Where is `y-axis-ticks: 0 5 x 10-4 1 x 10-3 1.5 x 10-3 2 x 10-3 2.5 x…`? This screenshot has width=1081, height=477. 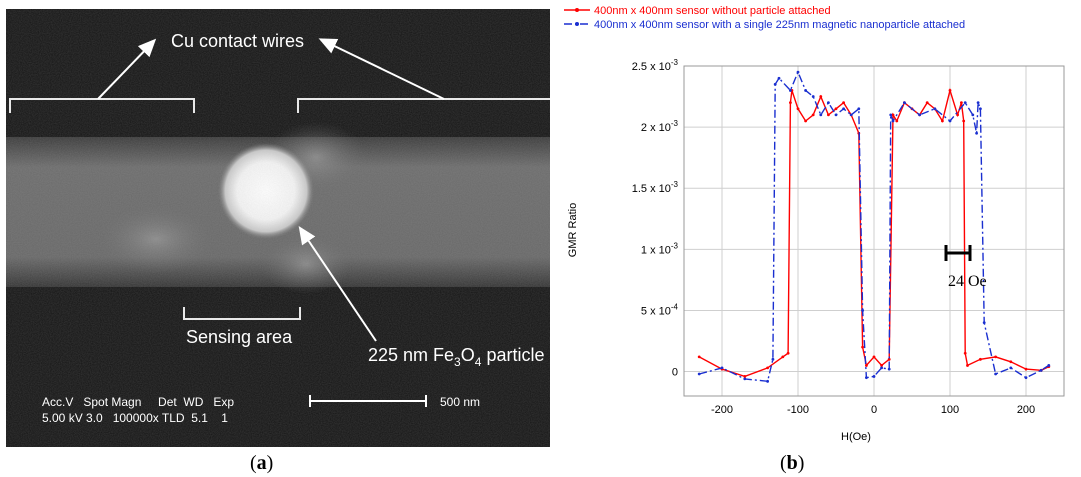 y-axis-ticks: 0 5 x 10-4 1 x 10-3 1.5 x 10-3 2 x 10-3 2.5 x… is located at coordinates (655, 218).